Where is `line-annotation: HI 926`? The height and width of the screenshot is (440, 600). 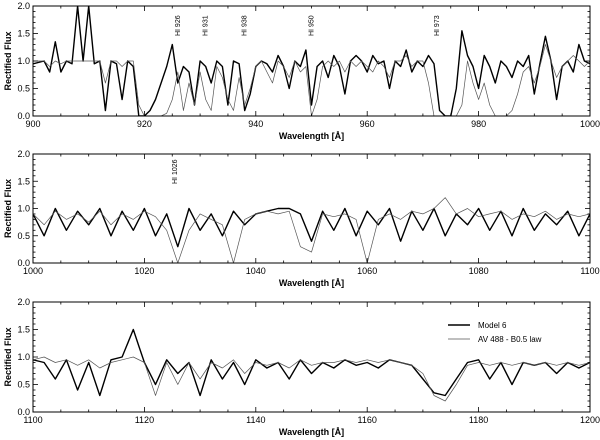 line-annotation: HI 926 is located at coordinates (178, 25).